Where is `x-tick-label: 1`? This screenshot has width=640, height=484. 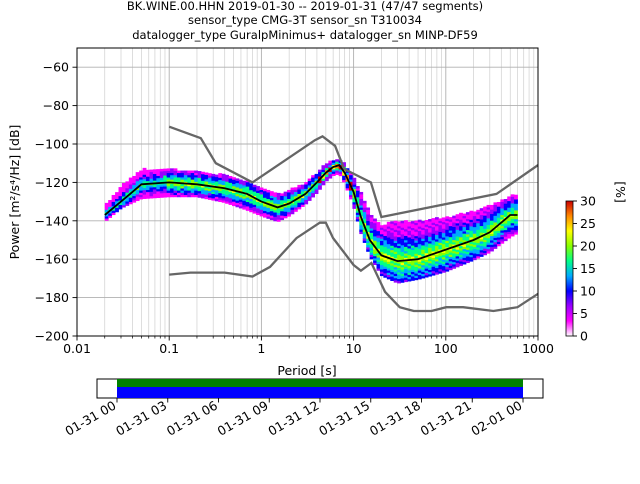
x-tick-label: 1 is located at coordinates (261, 348).